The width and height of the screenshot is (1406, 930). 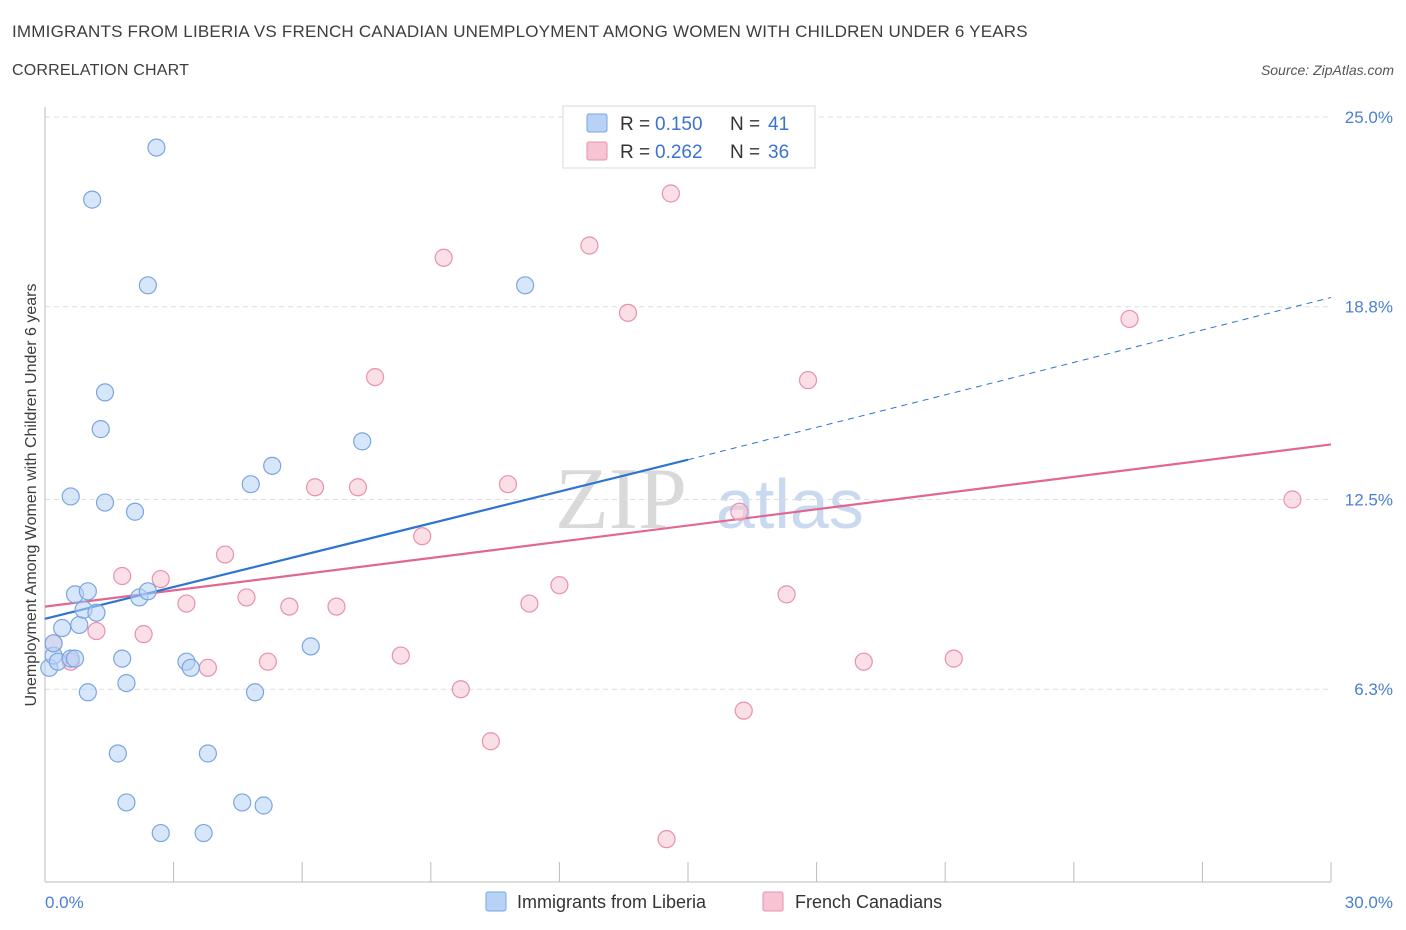 What do you see at coordinates (1369, 117) in the screenshot?
I see `y-tick-label: 25.0%` at bounding box center [1369, 117].